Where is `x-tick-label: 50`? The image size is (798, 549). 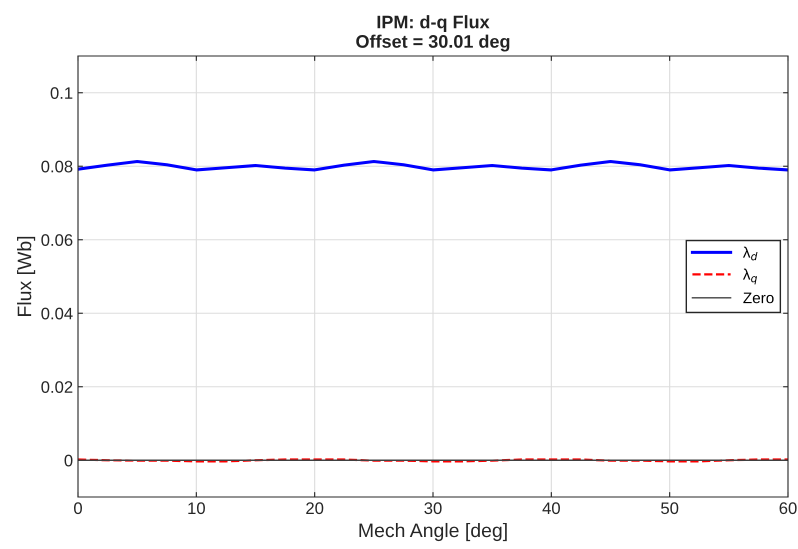
x-tick-label: 50 is located at coordinates (669, 508).